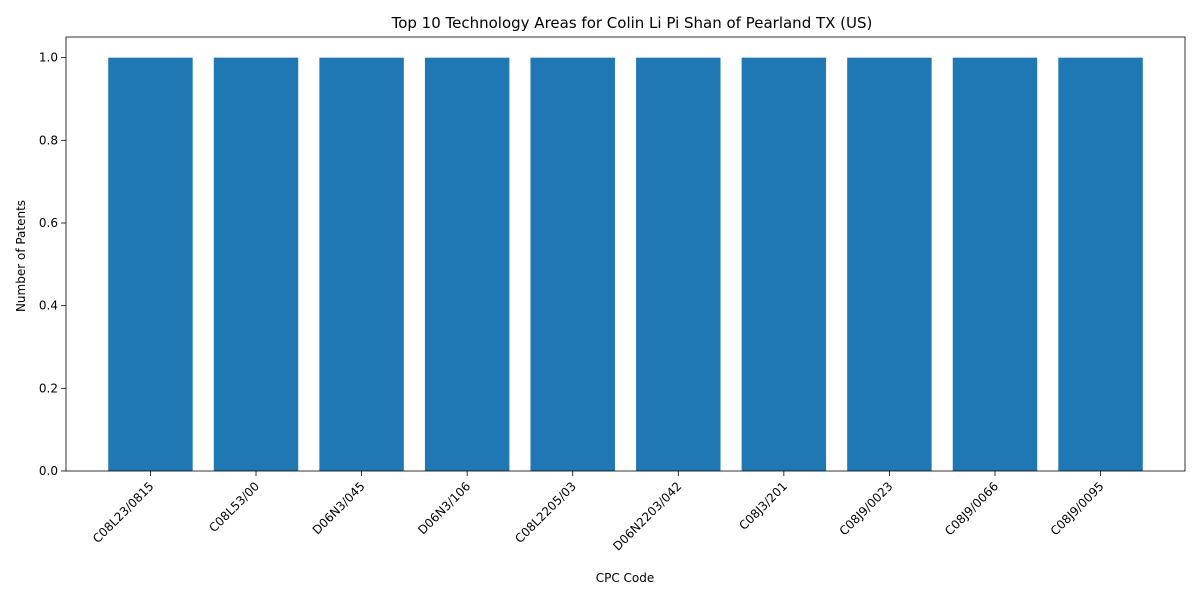 The image size is (1200, 600). What do you see at coordinates (48, 306) in the screenshot?
I see `y-tick-label: 0.4` at bounding box center [48, 306].